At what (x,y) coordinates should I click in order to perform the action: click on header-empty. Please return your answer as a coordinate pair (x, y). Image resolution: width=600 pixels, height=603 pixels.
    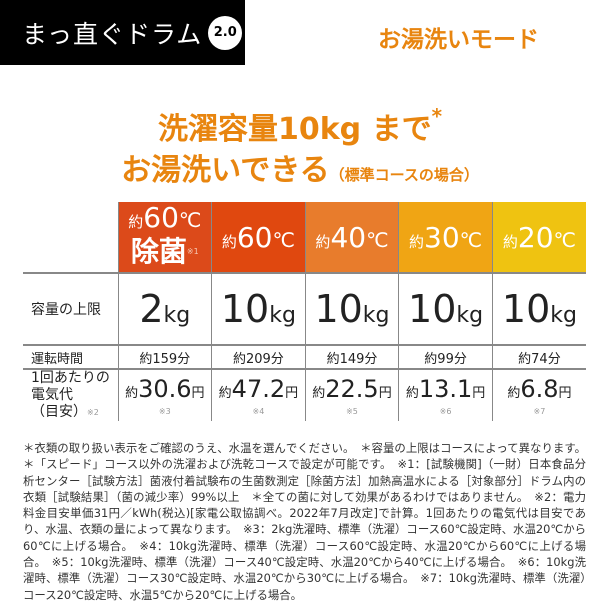
    Looking at the image, I should click on (70, 237).